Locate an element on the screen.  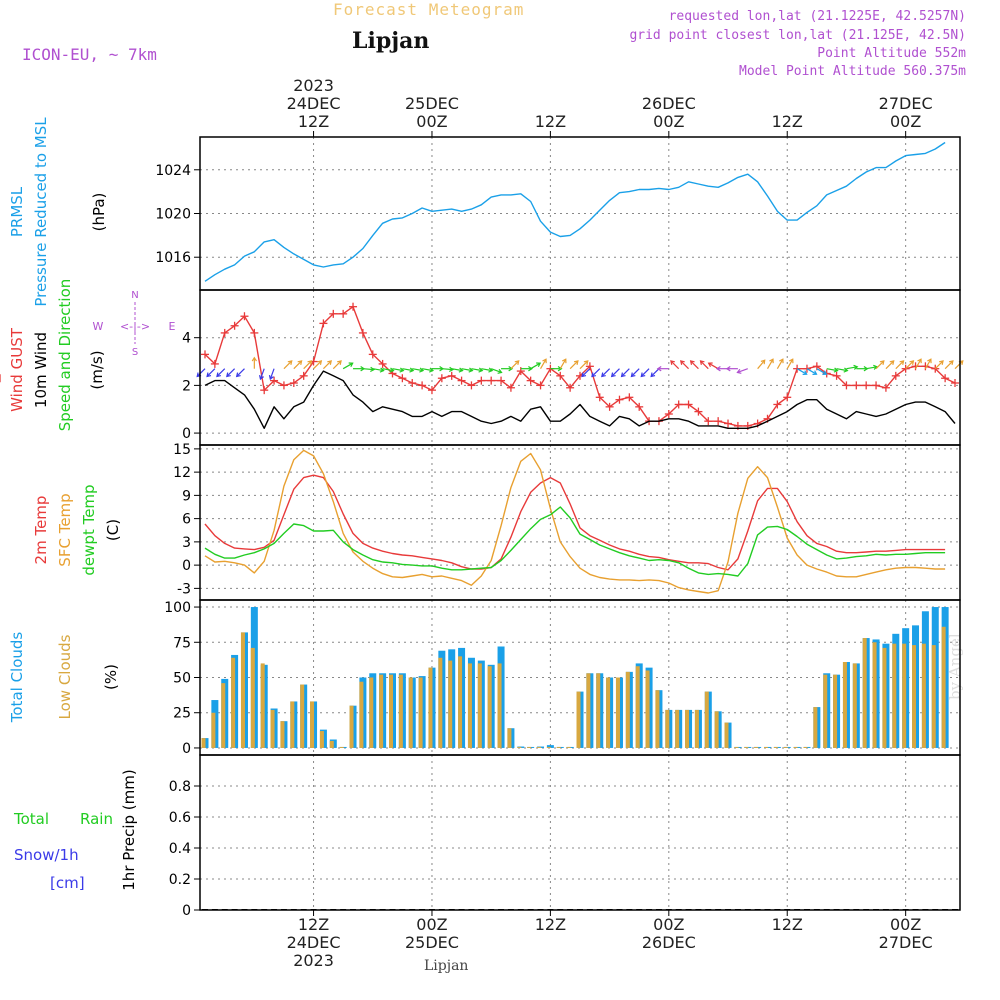
temp2m-label: 2m Temp is located at coordinates (41, 530).